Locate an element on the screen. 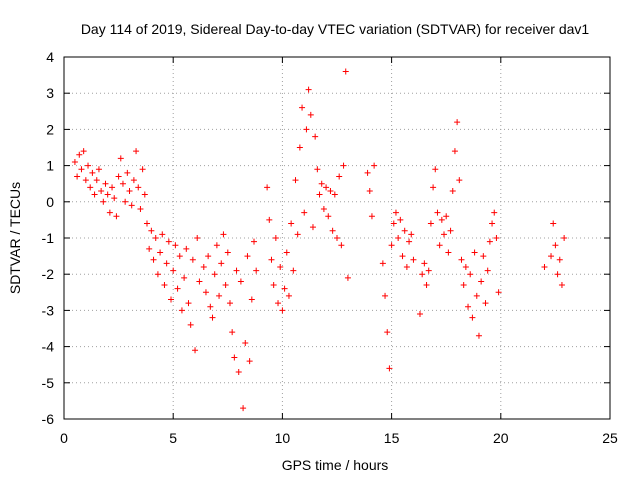 This screenshot has width=640, height=480. y-tick-label: -2 is located at coordinates (48, 274).